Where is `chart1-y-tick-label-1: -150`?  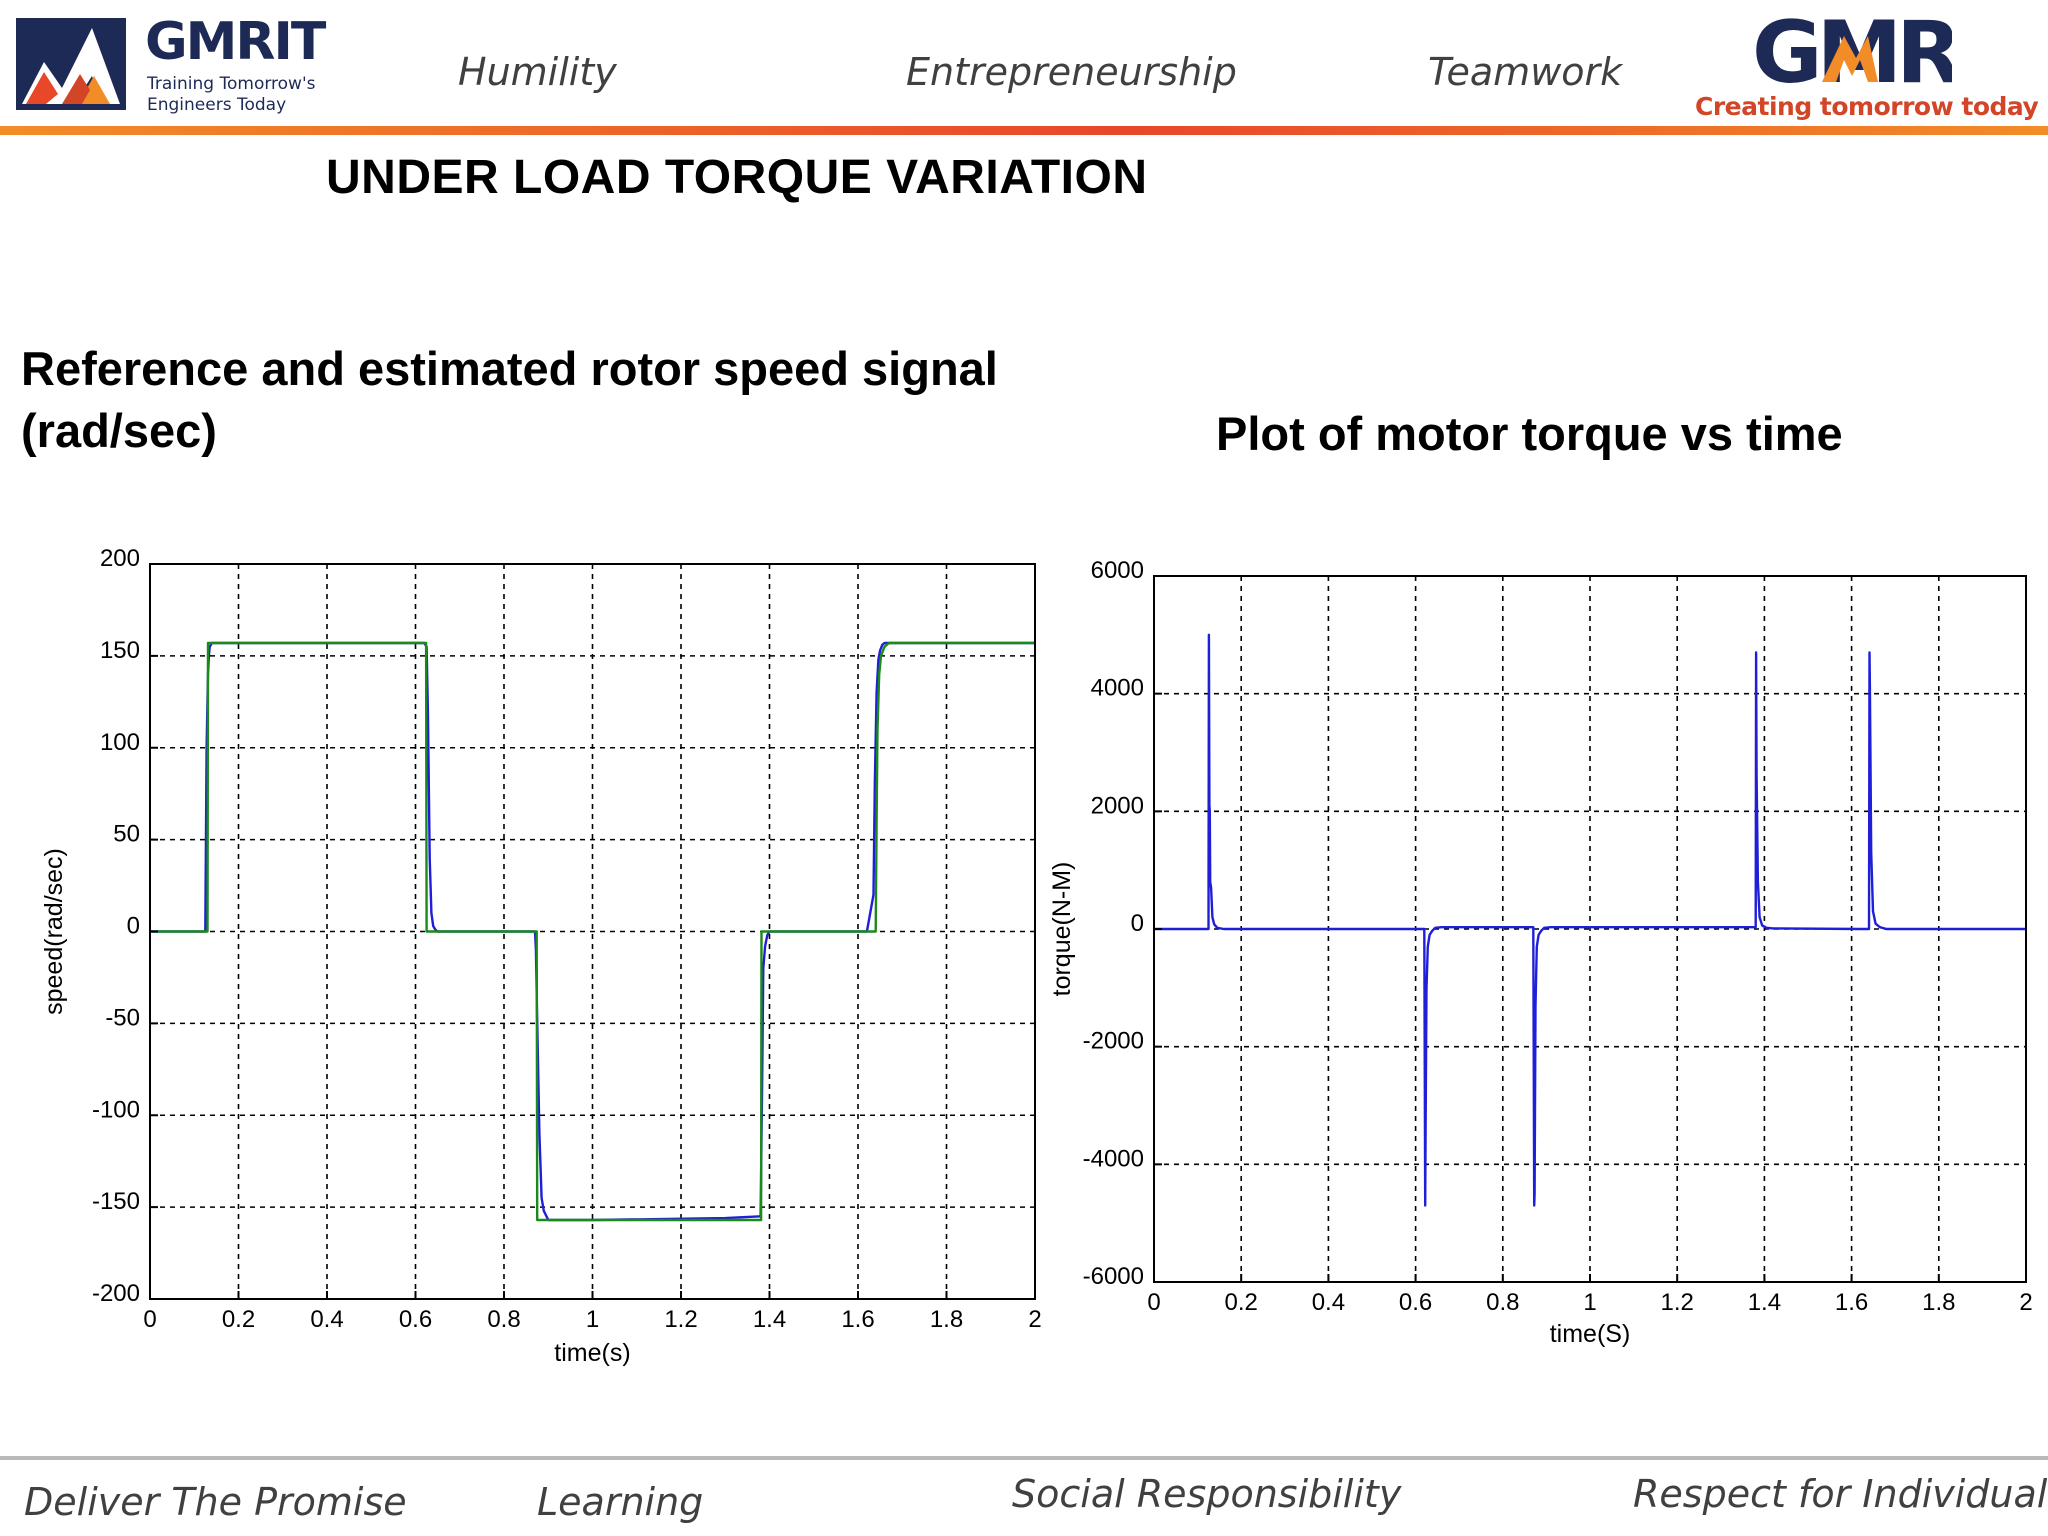
chart1-y-tick-label-1: -150 is located at coordinates (116, 1201).